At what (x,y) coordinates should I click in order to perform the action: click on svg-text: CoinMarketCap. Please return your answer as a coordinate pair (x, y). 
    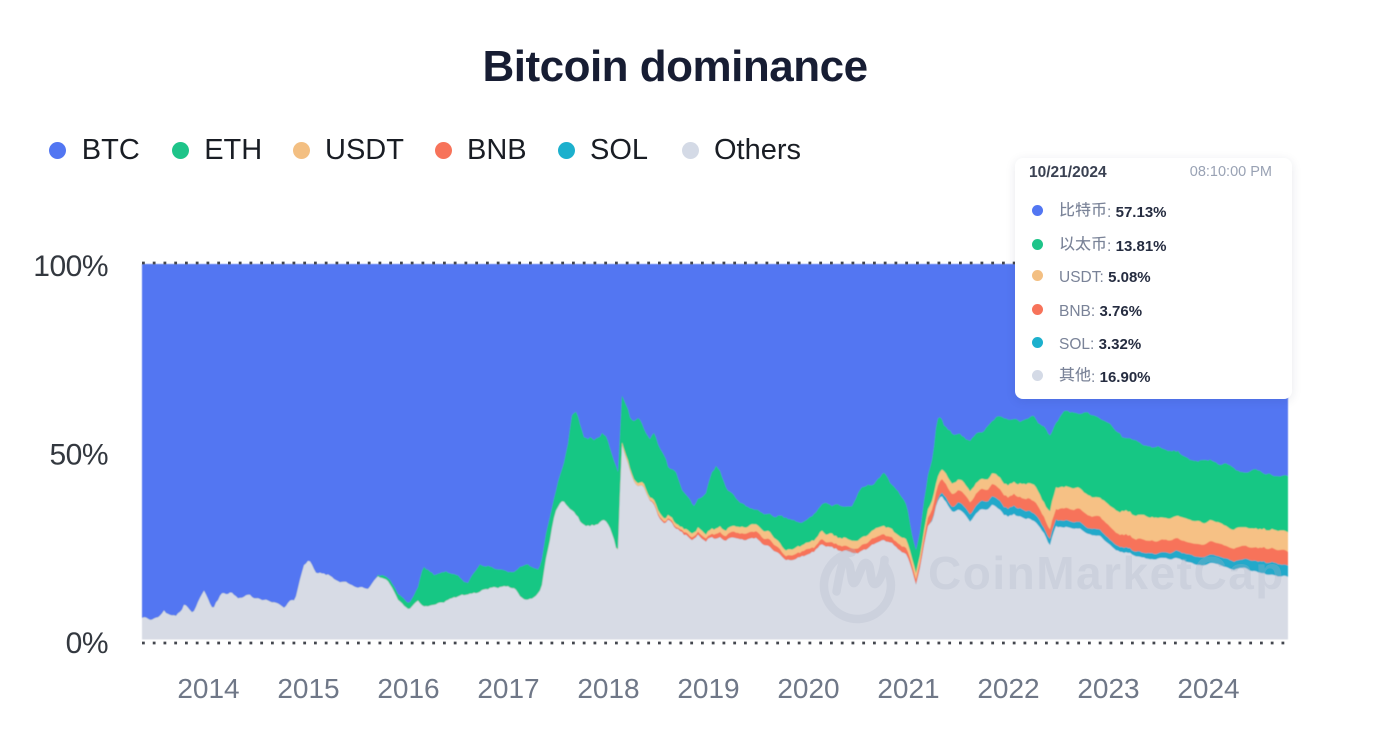
    Looking at the image, I should click on (1106, 573).